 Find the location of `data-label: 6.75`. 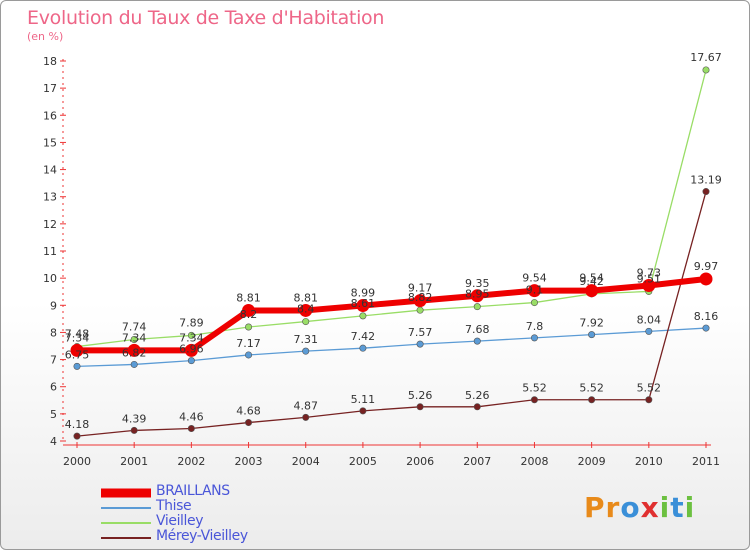

data-label: 6.75 is located at coordinates (77, 354).